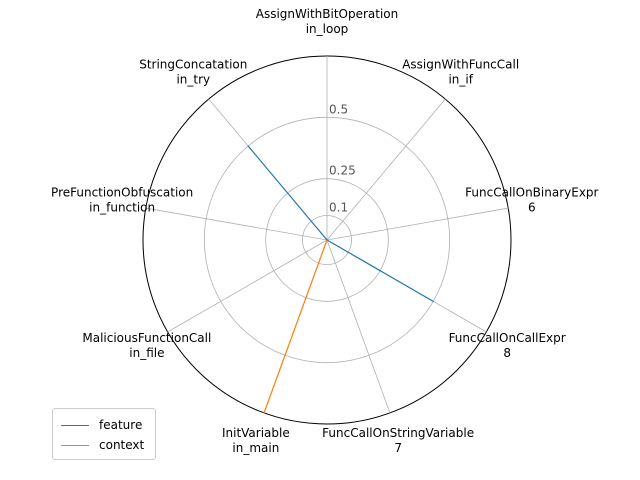  What do you see at coordinates (193, 80) in the screenshot?
I see `axis-label-line2: in_try` at bounding box center [193, 80].